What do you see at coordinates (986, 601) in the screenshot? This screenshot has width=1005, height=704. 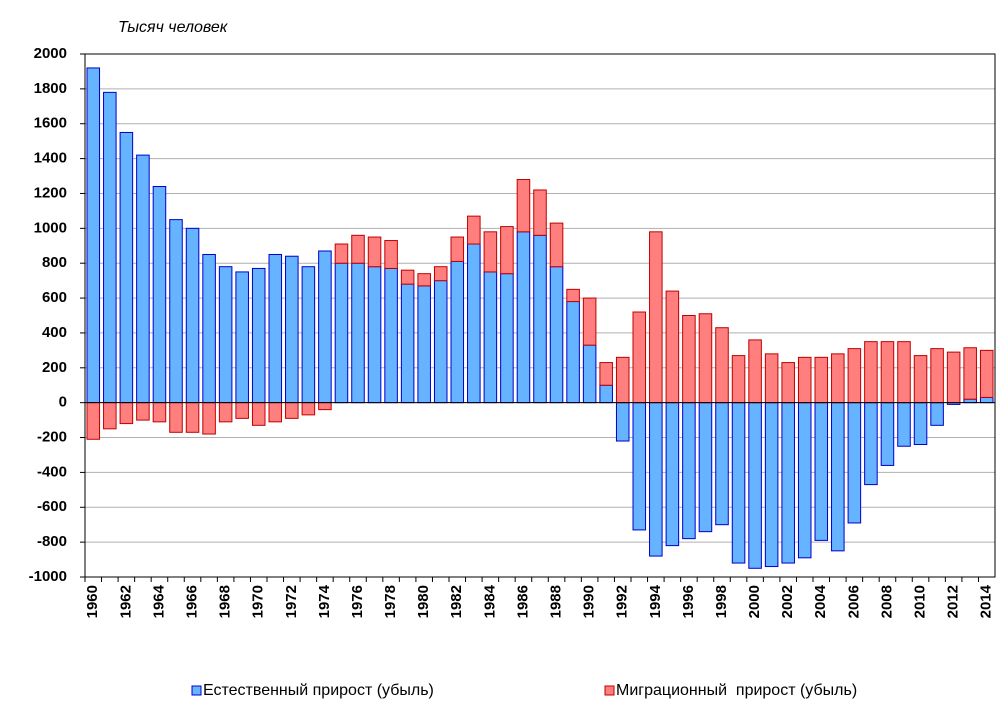 I see `x-tick-label: 2014` at bounding box center [986, 601].